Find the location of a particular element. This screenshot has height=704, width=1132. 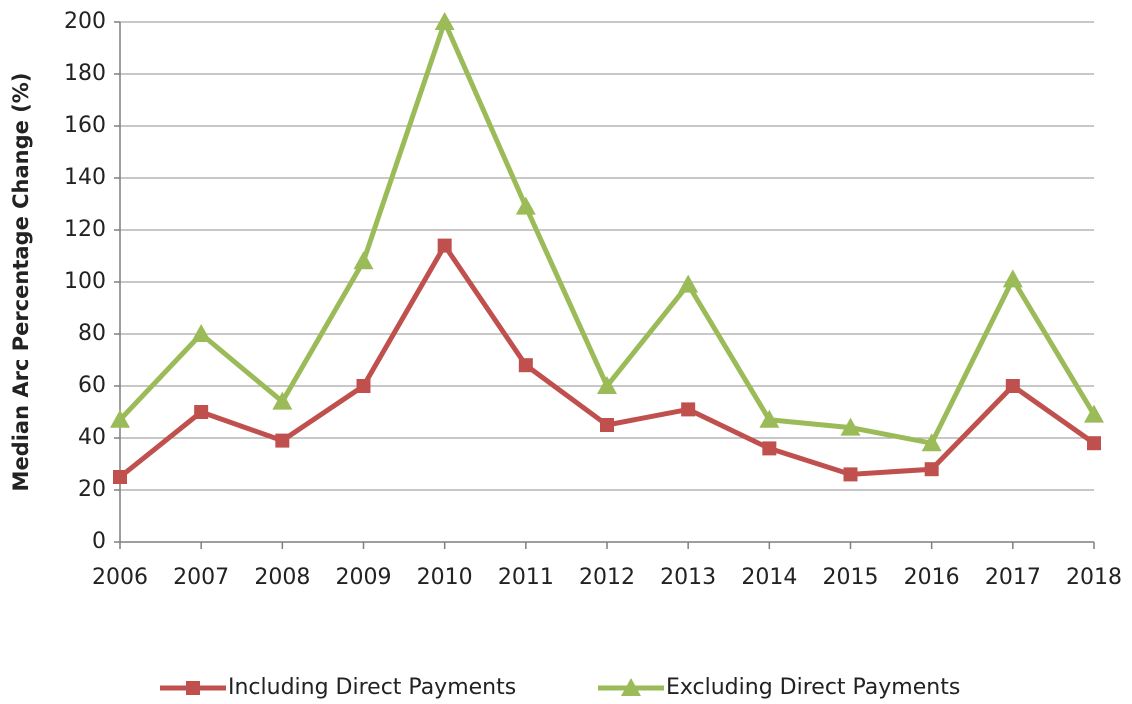

legend-label: Including Direct Payments is located at coordinates (372, 687).